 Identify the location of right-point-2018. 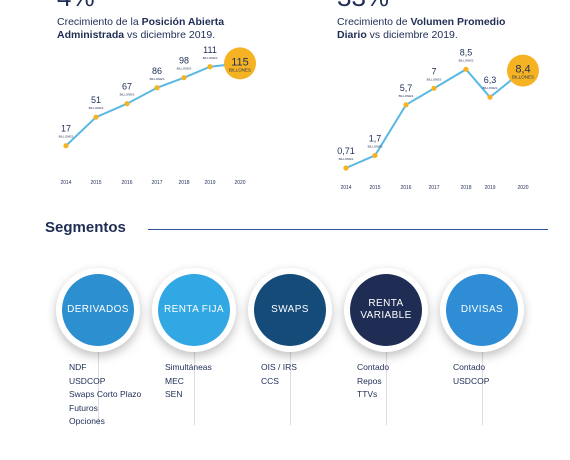
(466, 69).